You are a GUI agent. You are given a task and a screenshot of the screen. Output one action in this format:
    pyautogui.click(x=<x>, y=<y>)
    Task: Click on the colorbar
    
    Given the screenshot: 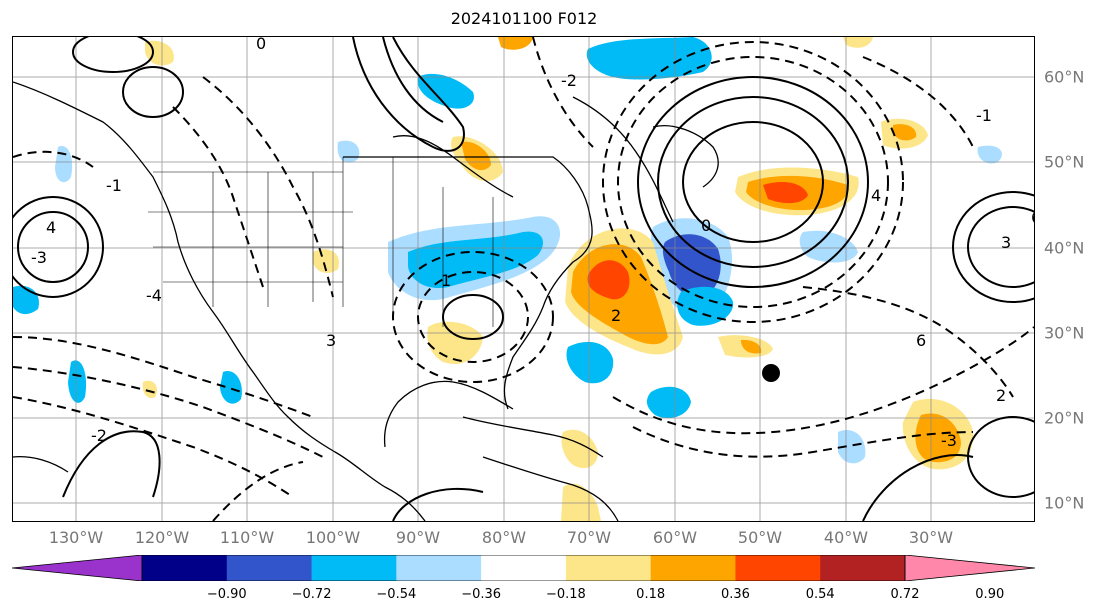 What is the action you would take?
    pyautogui.click(x=523, y=568)
    